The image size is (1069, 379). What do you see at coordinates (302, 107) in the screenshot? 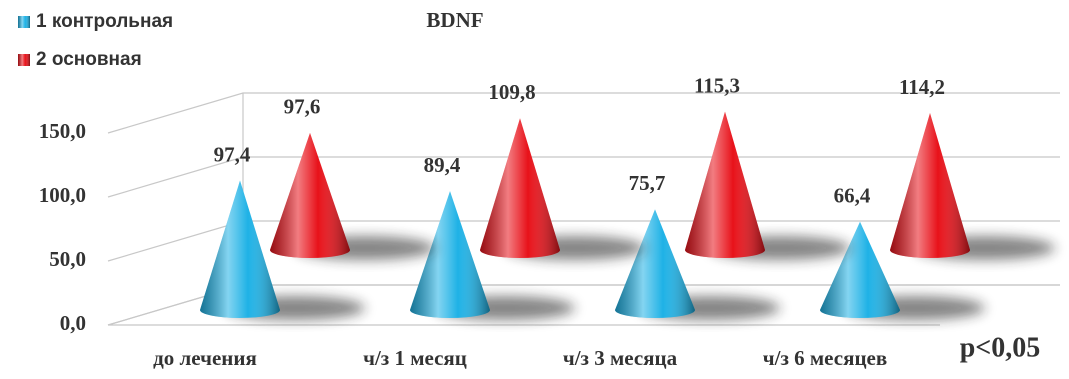
I see `value-label: 97,6` at bounding box center [302, 107].